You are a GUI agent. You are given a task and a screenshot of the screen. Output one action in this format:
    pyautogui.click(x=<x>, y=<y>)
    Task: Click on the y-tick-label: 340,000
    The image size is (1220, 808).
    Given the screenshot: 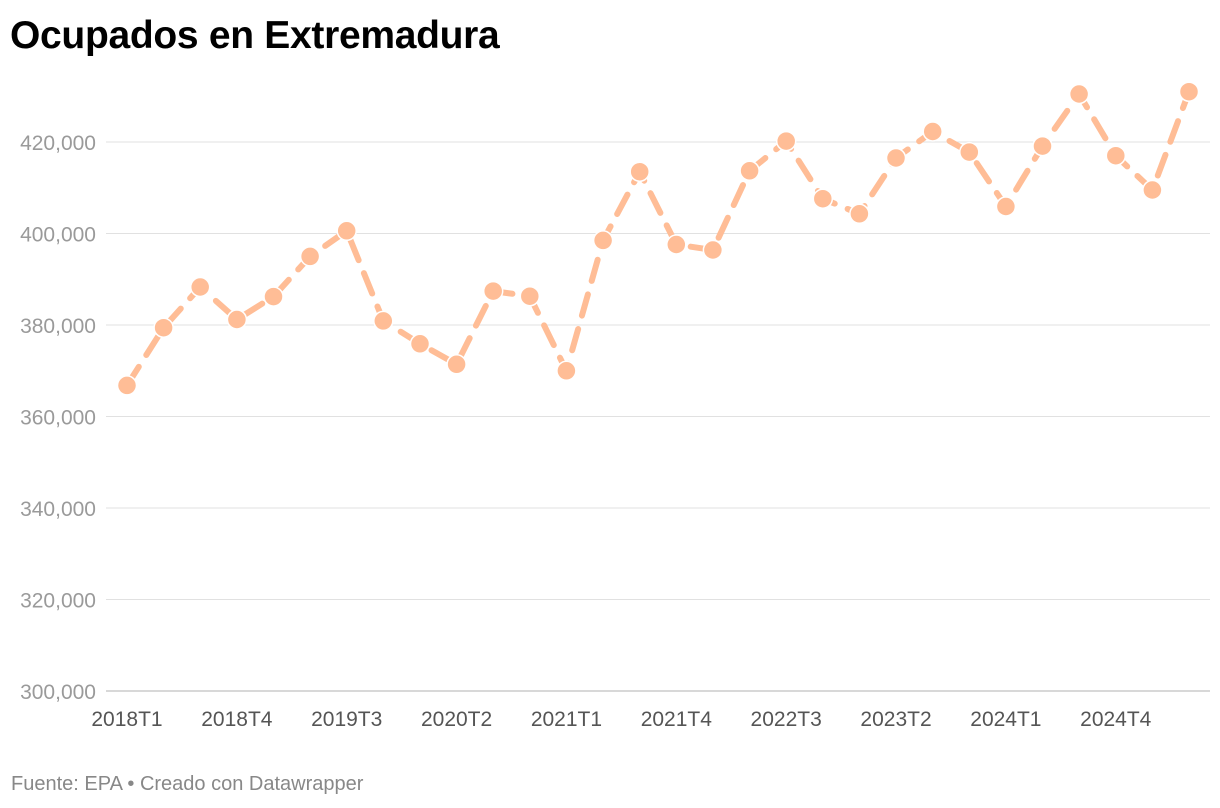 What is the action you would take?
    pyautogui.click(x=58, y=509)
    